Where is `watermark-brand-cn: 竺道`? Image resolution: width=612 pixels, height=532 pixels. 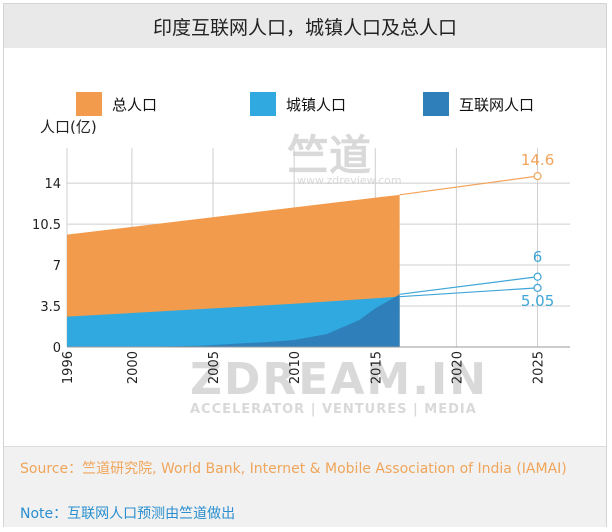
watermark-brand-cn: 竺道 is located at coordinates (329, 155).